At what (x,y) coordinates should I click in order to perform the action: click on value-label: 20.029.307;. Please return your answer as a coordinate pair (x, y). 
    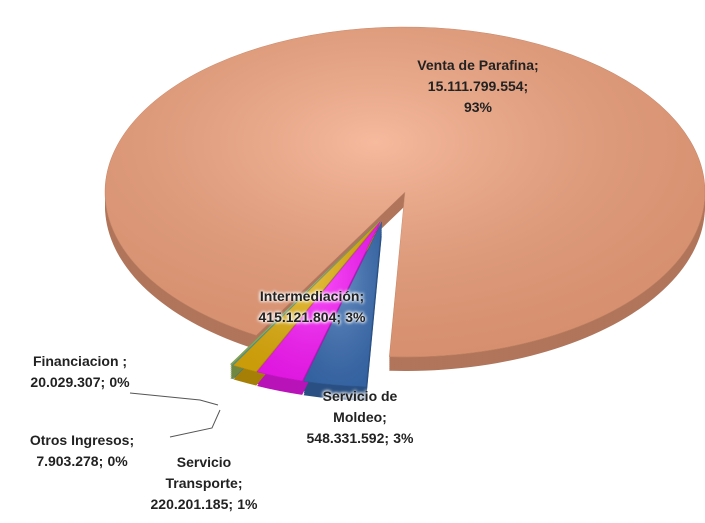
    Looking at the image, I should click on (68, 382).